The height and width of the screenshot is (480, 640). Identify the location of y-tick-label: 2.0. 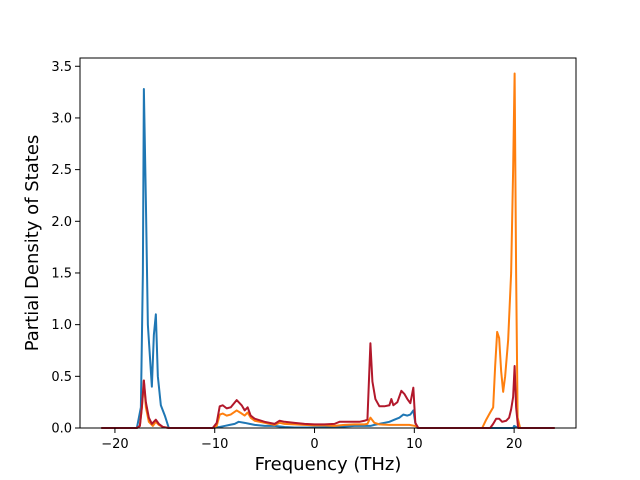
(61, 222).